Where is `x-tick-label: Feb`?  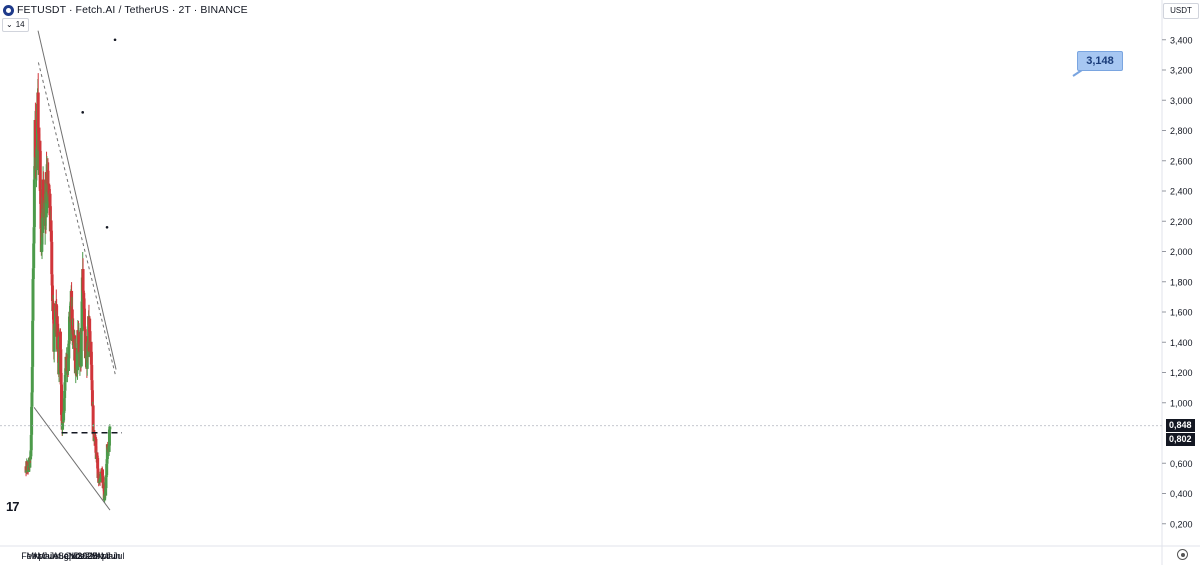
x-tick-label: Feb is located at coordinates (29, 556).